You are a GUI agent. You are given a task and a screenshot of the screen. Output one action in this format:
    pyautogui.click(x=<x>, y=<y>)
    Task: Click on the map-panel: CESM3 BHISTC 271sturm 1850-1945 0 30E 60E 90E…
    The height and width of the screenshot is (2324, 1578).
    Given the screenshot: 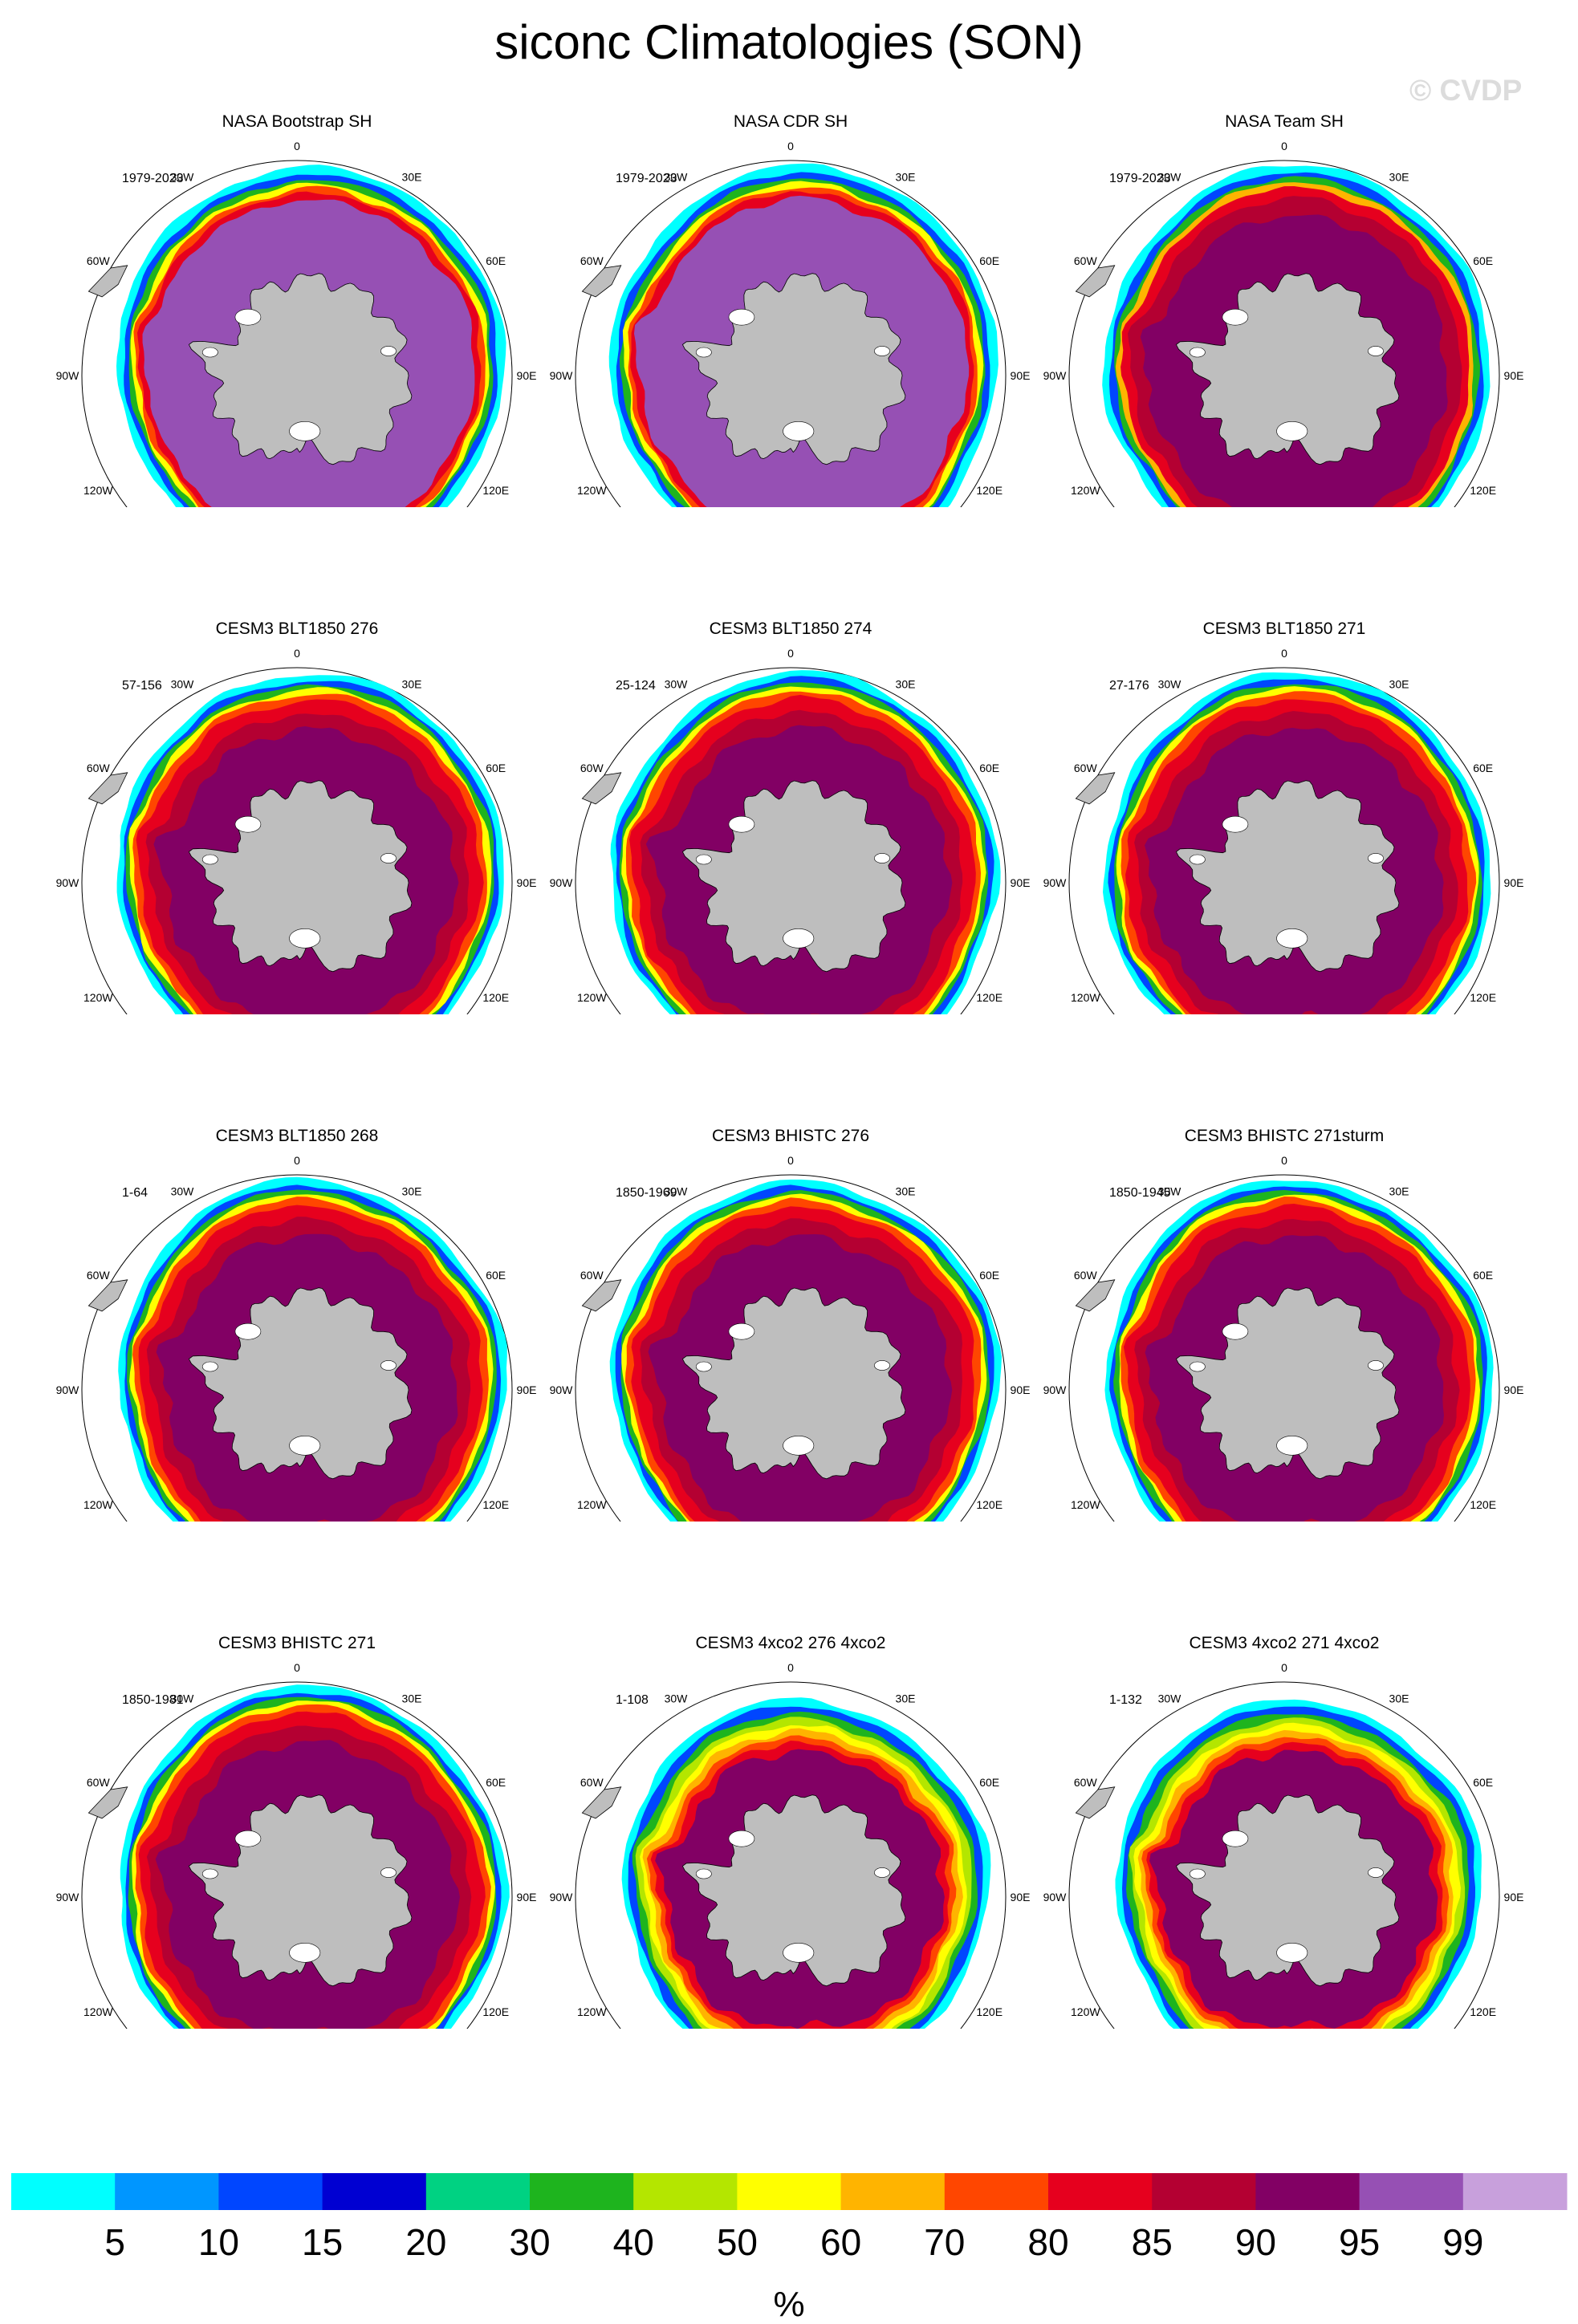 What is the action you would take?
    pyautogui.click(x=1284, y=1268)
    